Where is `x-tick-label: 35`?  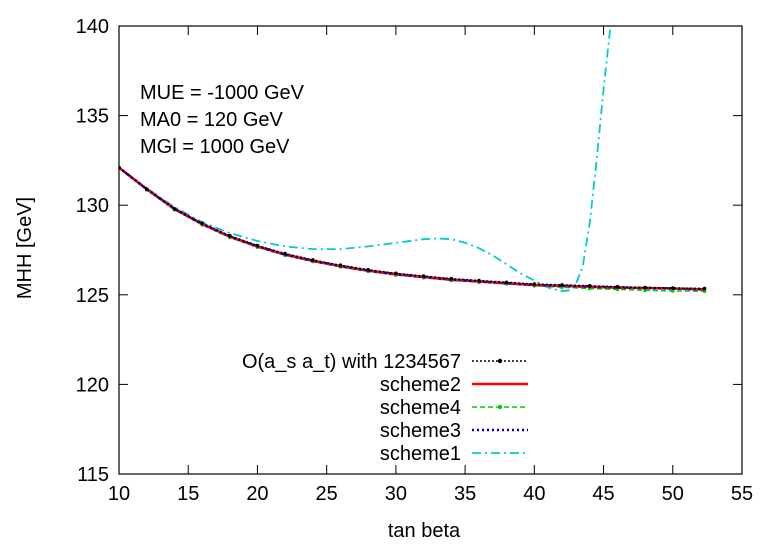
x-tick-label: 35 is located at coordinates (465, 494).